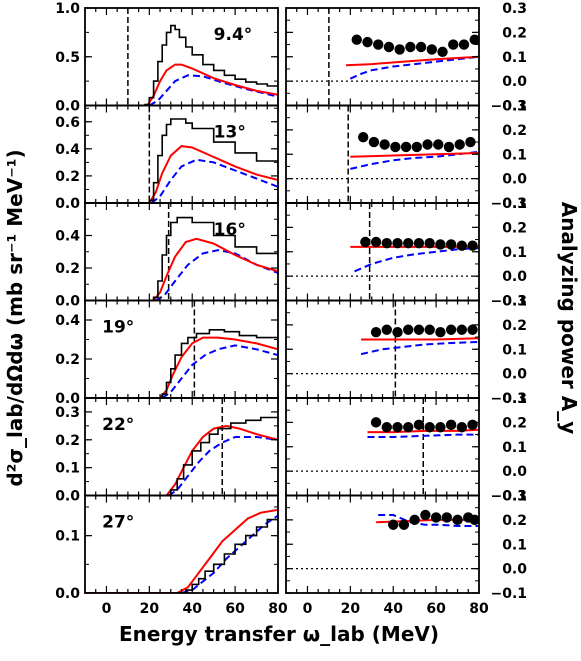 Image resolution: width=581 pixels, height=661 pixels. I want to click on cs-panel-2: 0.0 0.2 0.4 16°, so click(167, 256).